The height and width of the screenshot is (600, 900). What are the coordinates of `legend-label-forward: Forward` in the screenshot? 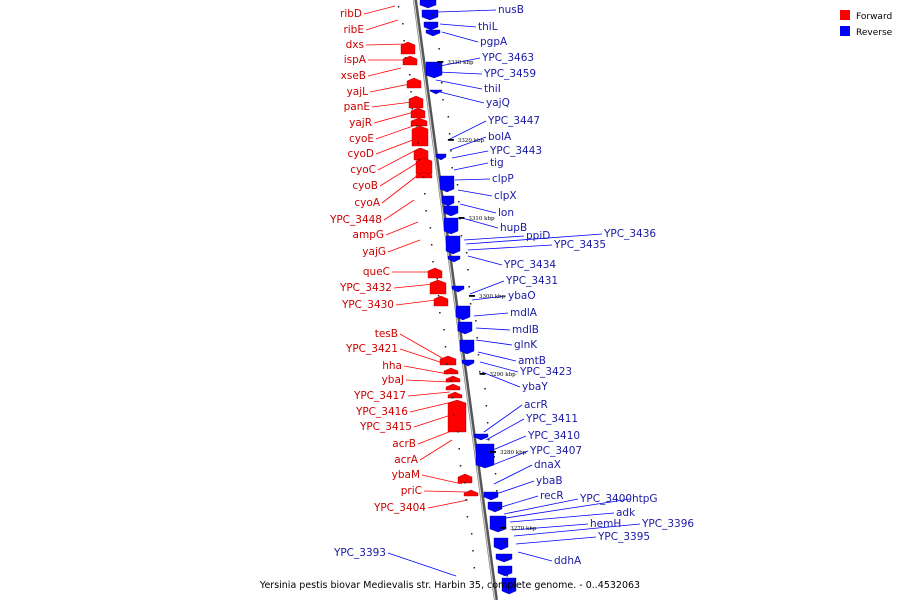 It's located at (874, 17).